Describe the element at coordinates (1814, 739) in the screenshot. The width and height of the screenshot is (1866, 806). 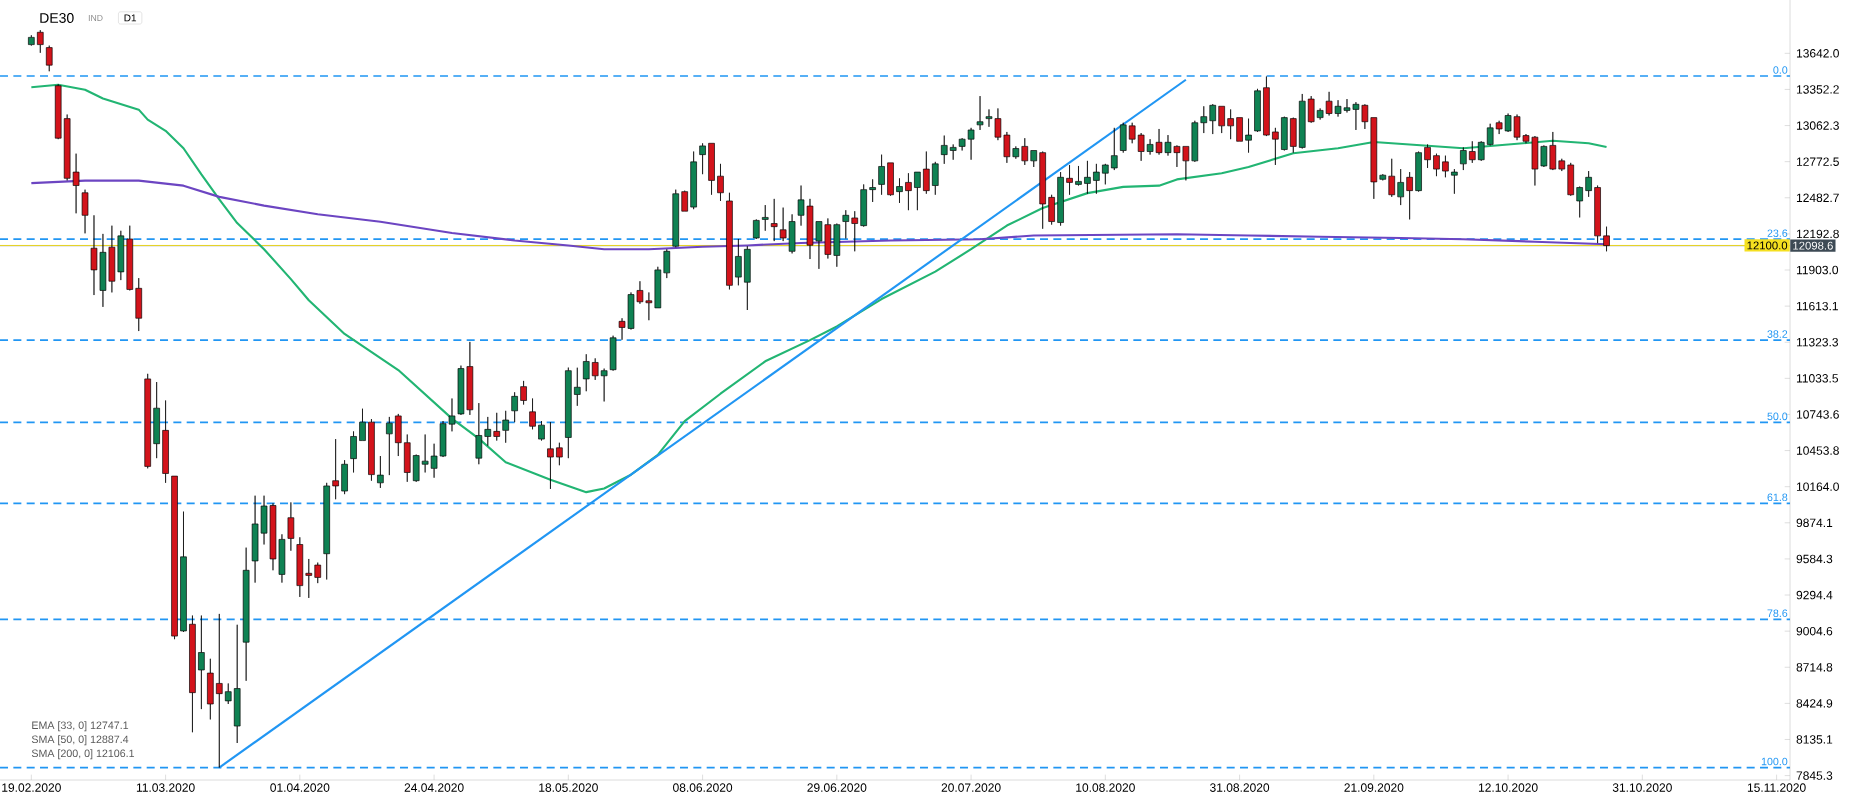
I see `y-tick-label: 8135.1` at that location.